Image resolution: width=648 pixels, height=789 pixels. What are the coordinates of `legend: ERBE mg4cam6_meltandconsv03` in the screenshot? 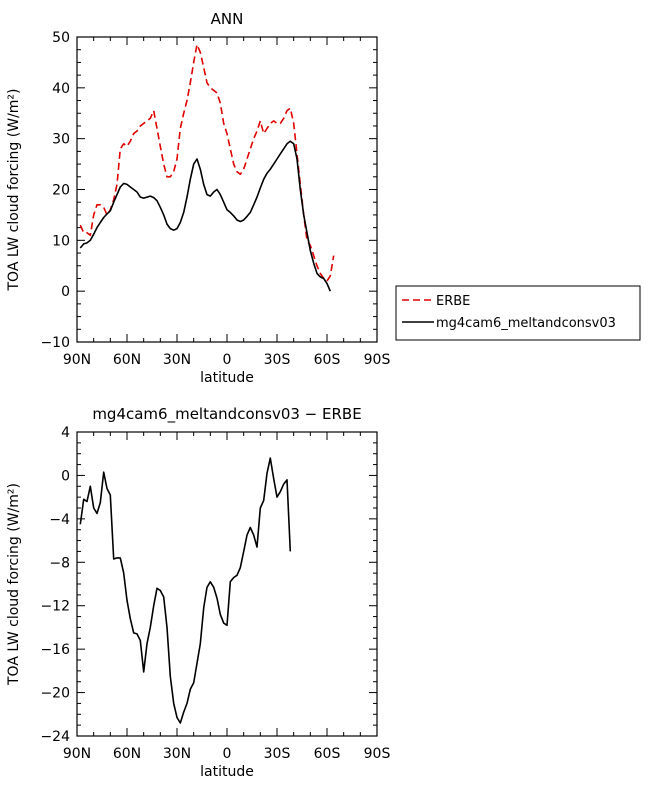 It's located at (518, 313).